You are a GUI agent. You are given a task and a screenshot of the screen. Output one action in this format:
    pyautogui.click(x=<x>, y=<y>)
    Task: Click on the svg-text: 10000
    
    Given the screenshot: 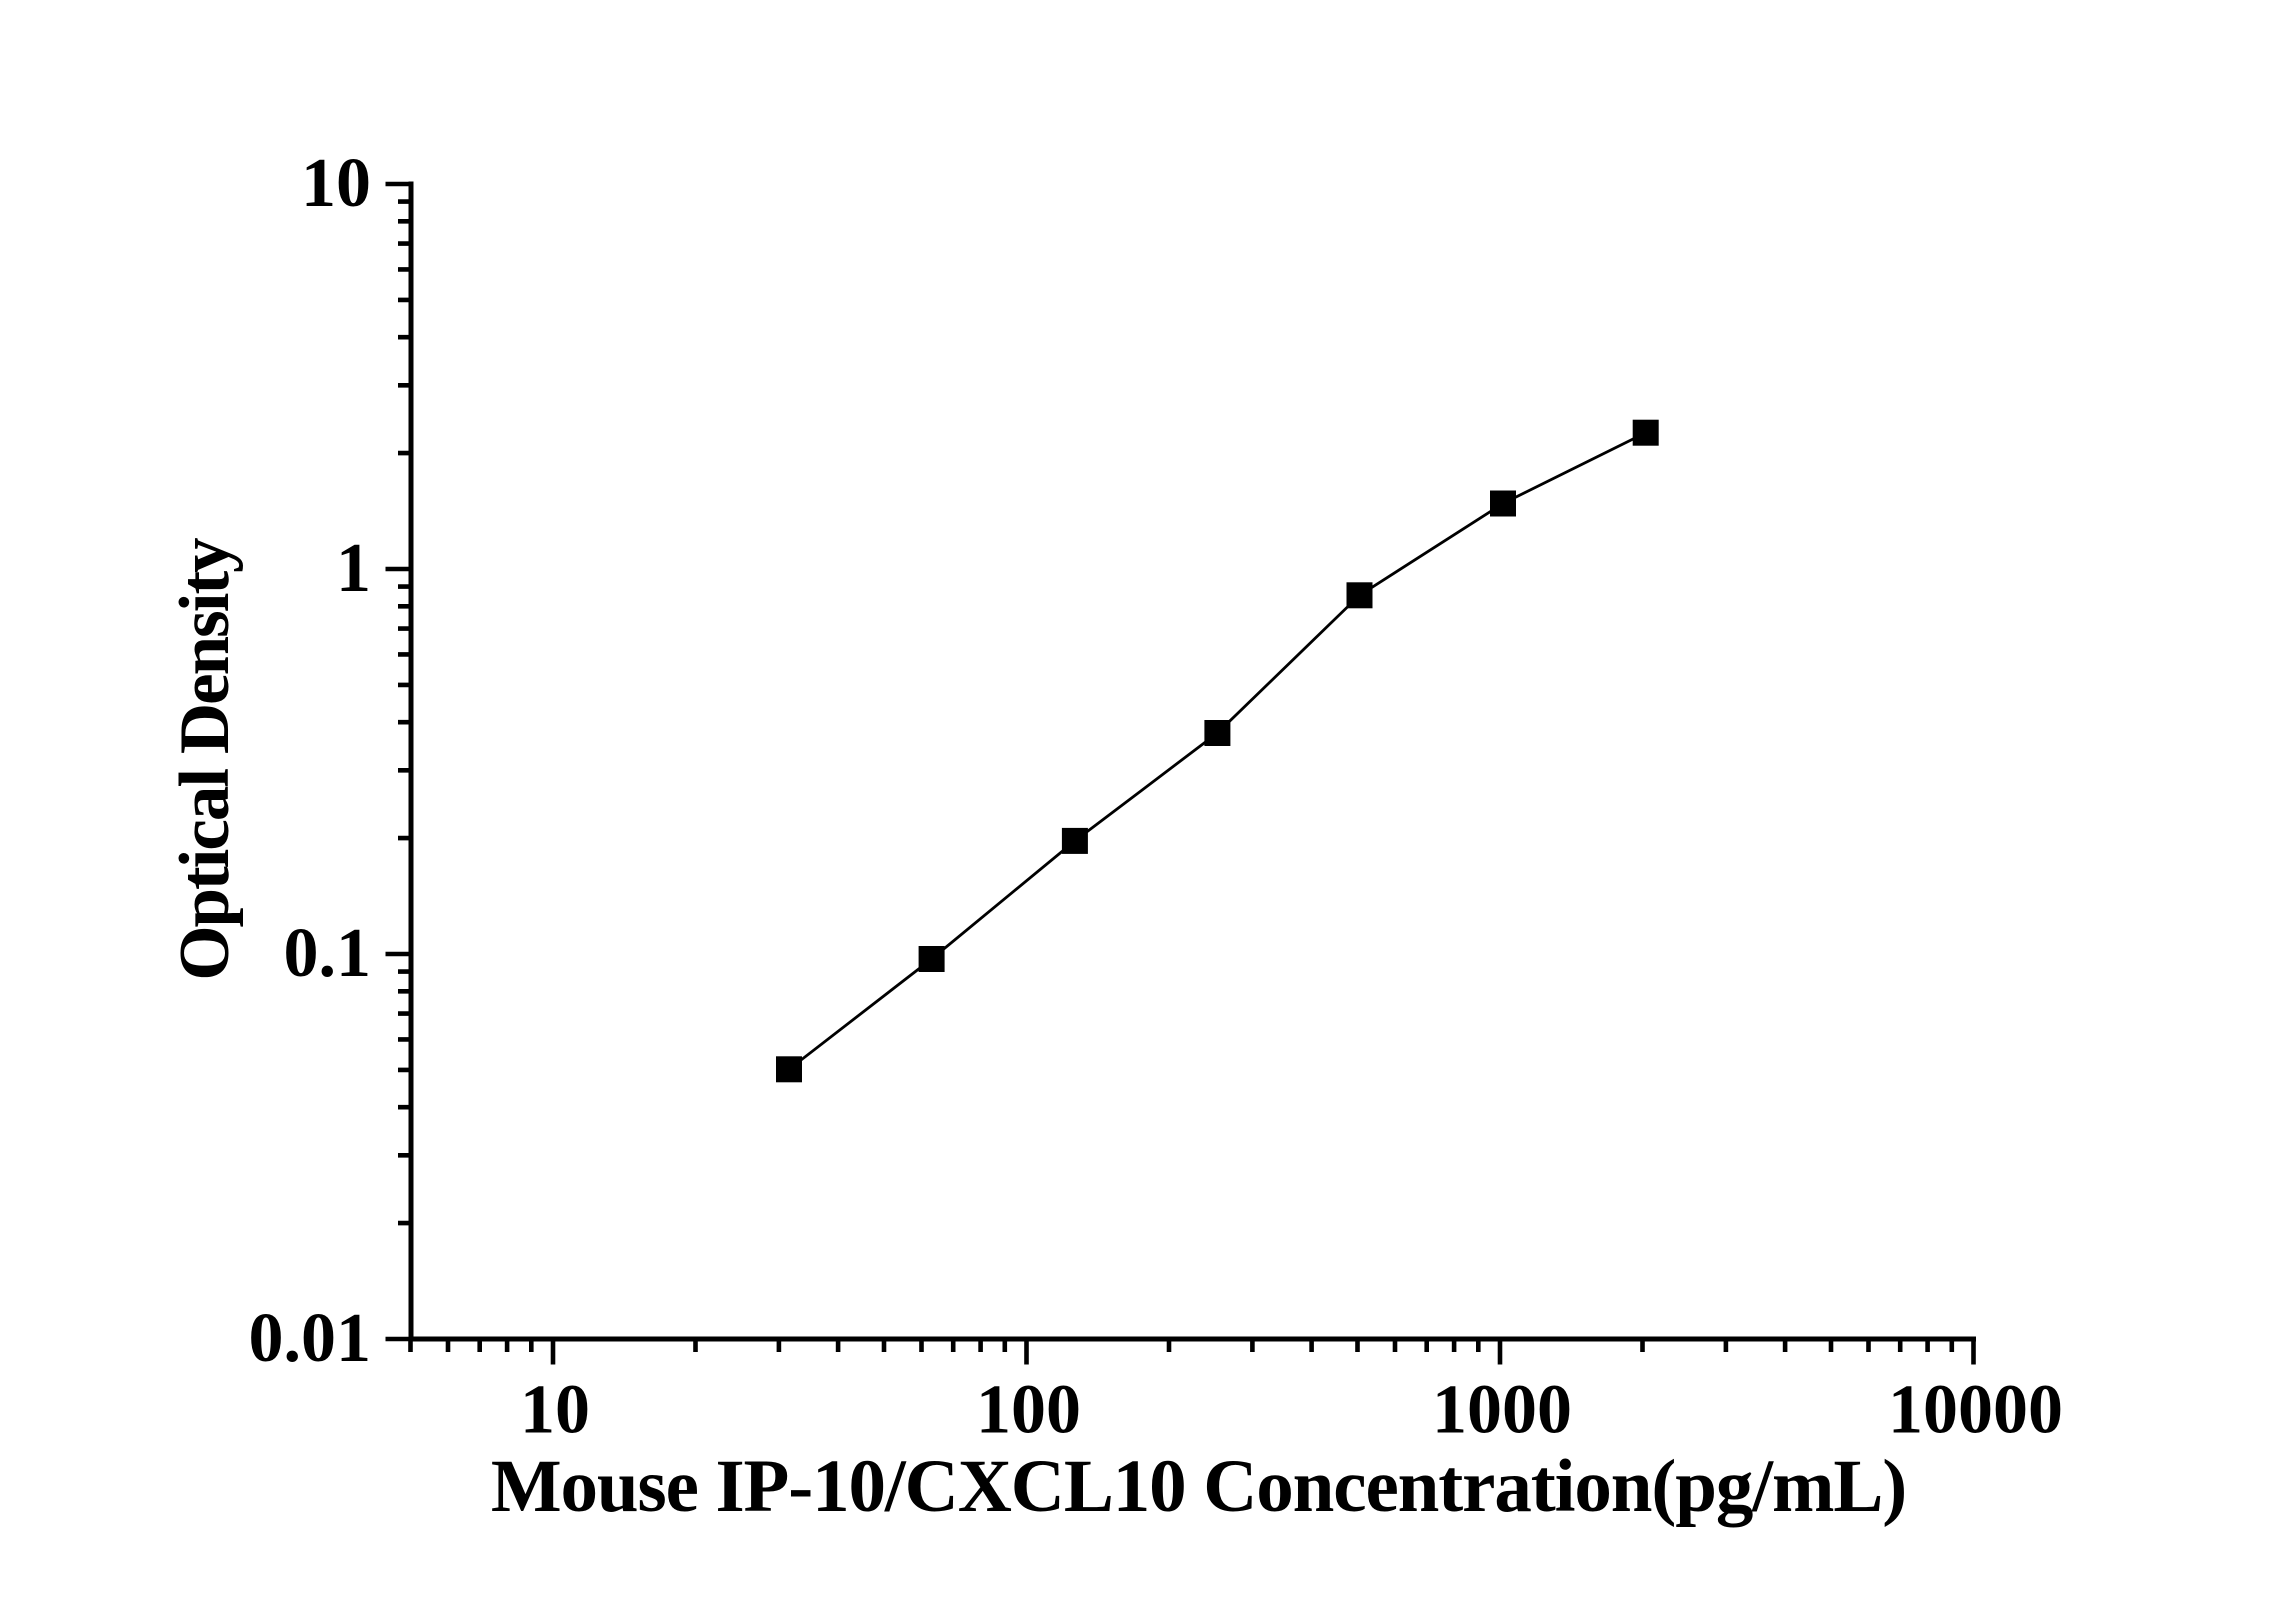 What is the action you would take?
    pyautogui.click(x=1975, y=1410)
    